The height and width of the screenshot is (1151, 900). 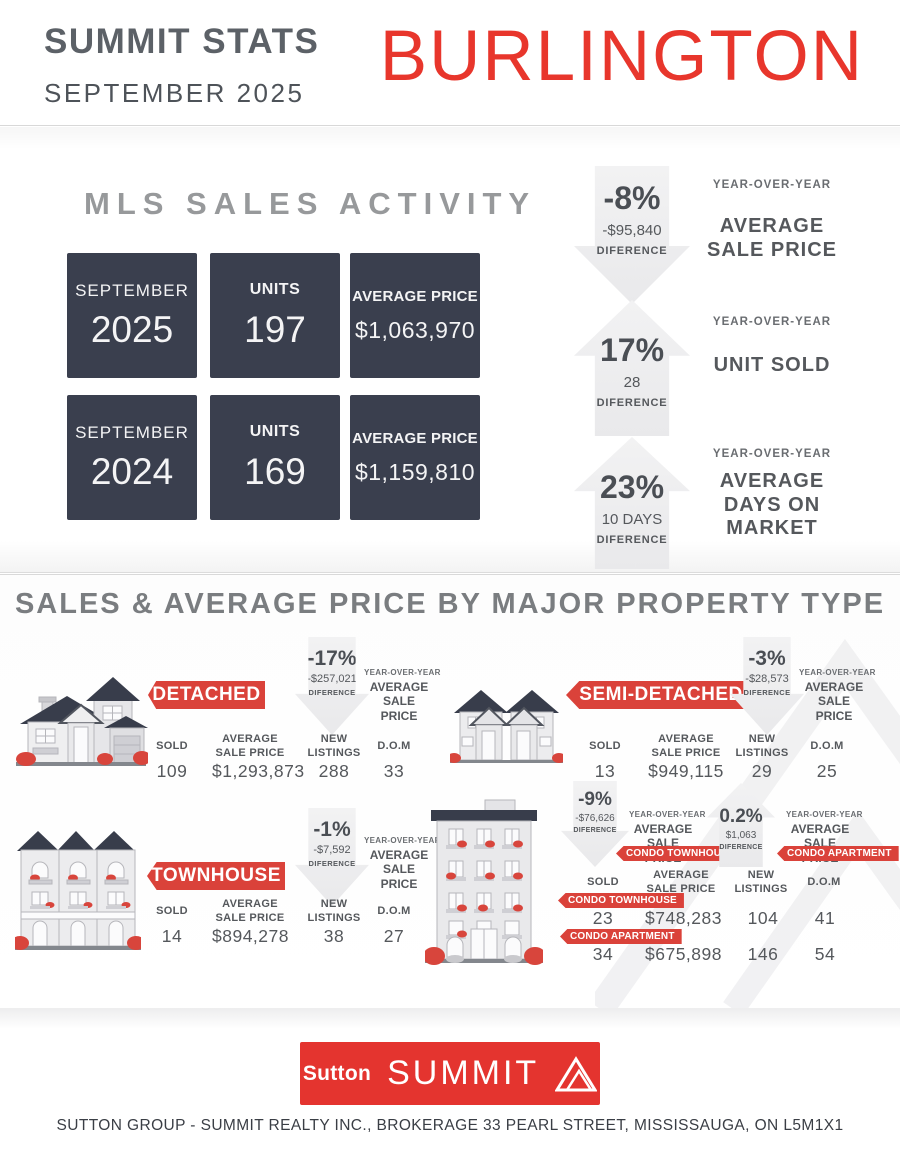 I want to click on yoy-amount: -$7,592, so click(x=332, y=850).